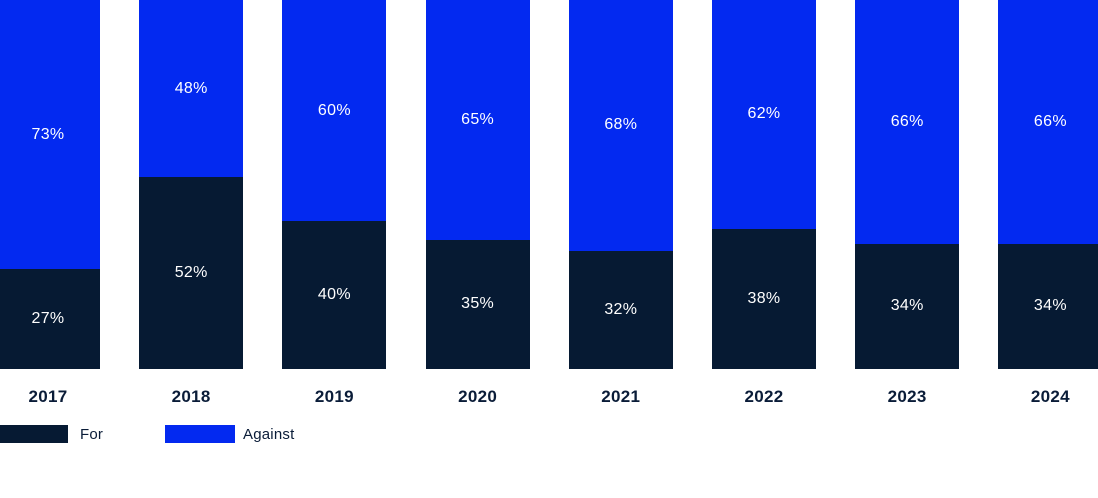 The height and width of the screenshot is (498, 1098). What do you see at coordinates (549, 434) in the screenshot?
I see `legend: For Against` at bounding box center [549, 434].